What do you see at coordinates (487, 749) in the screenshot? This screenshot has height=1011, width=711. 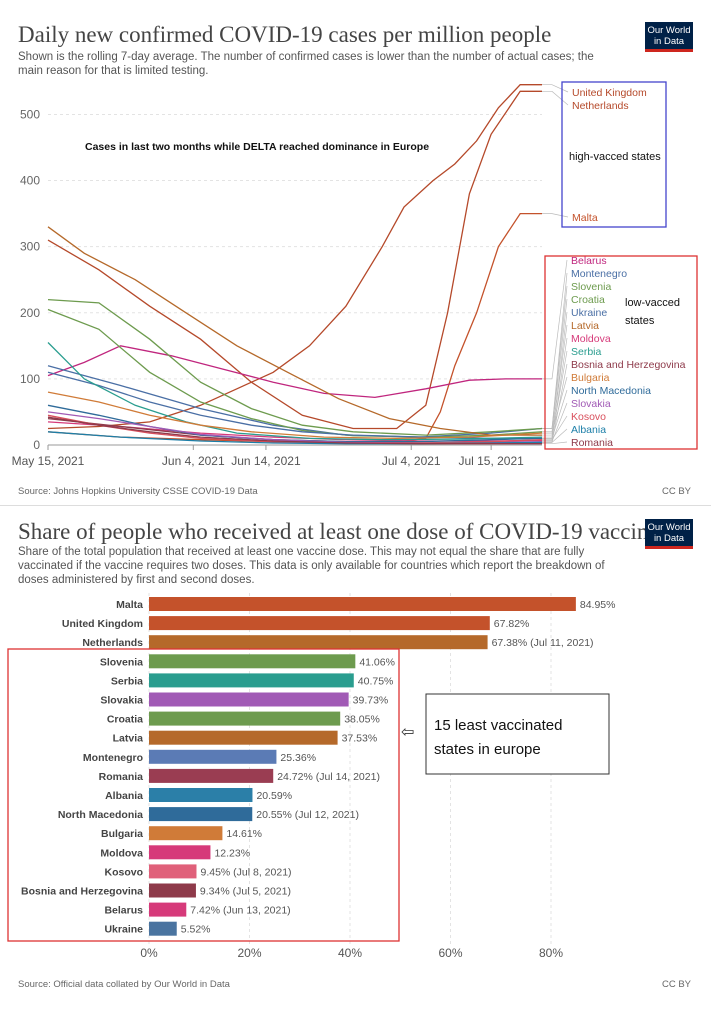 I see `callout-line-2: states in europe` at bounding box center [487, 749].